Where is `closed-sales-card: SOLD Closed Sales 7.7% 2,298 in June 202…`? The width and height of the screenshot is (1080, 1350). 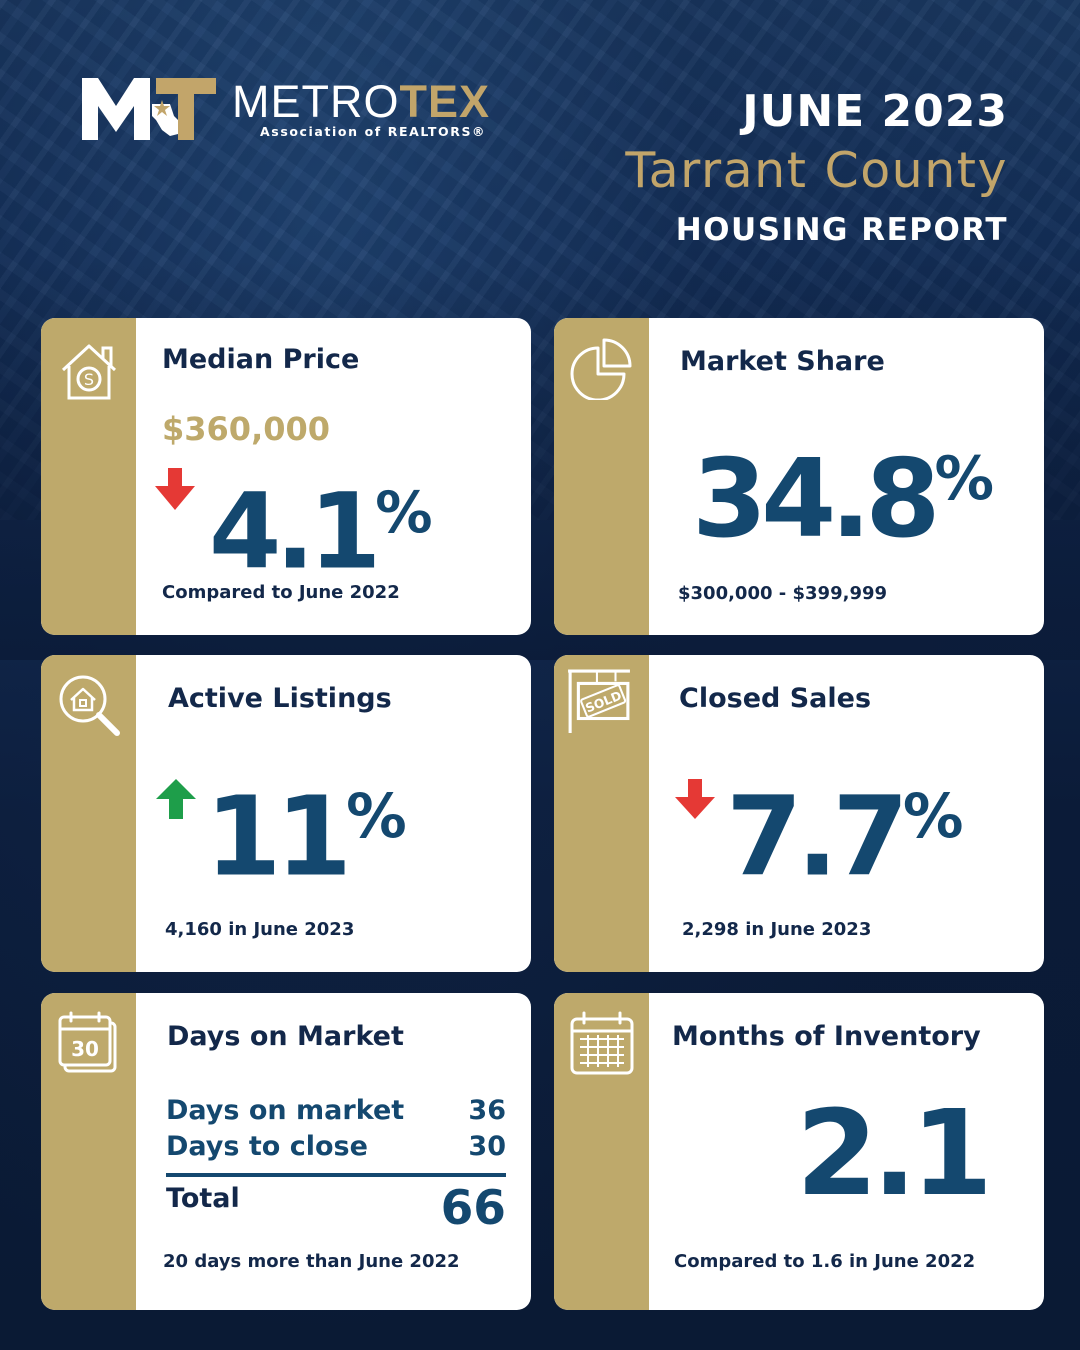
closed-sales-card: SOLD Closed Sales 7.7% 2,298 in June 202… is located at coordinates (799, 813).